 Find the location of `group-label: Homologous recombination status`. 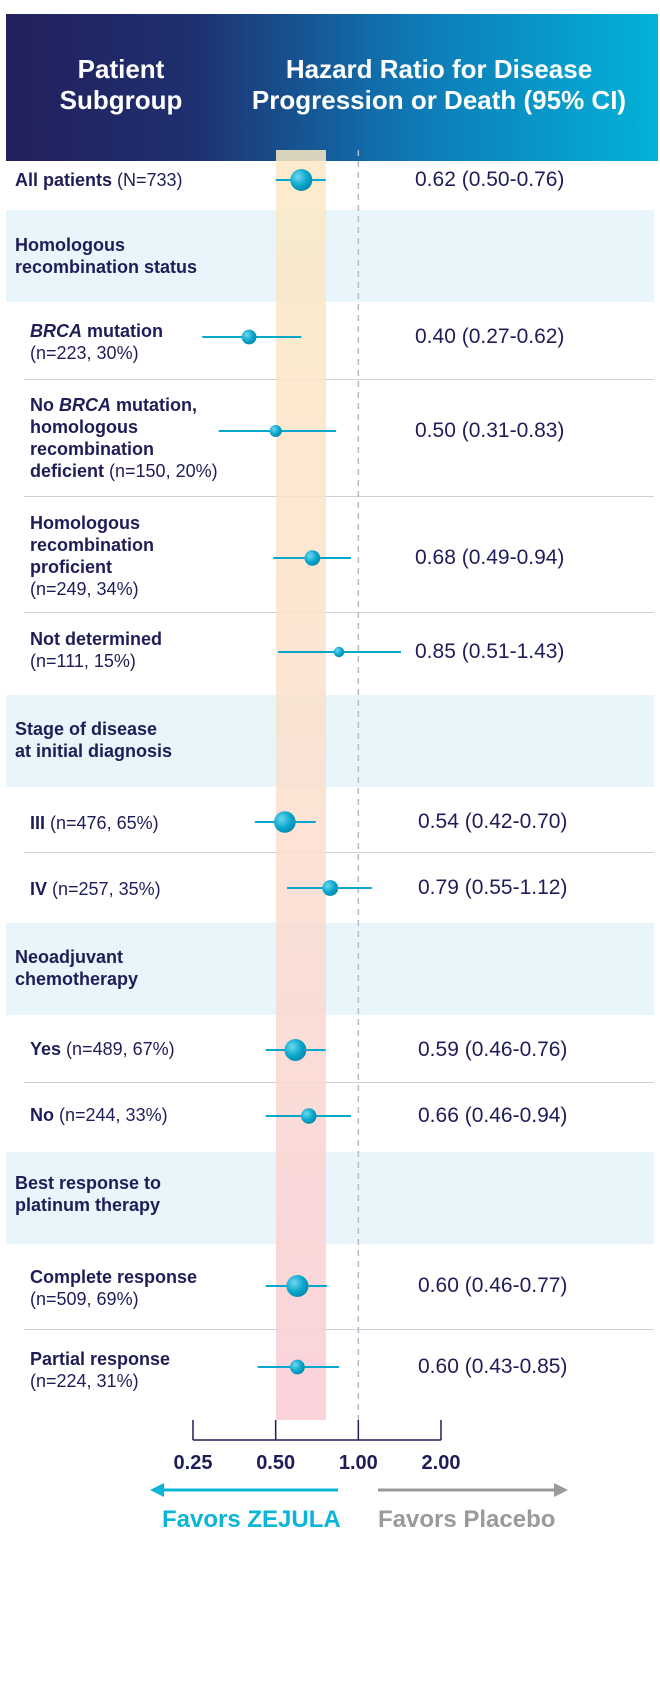

group-label: Homologous recombination status is located at coordinates (106, 256).